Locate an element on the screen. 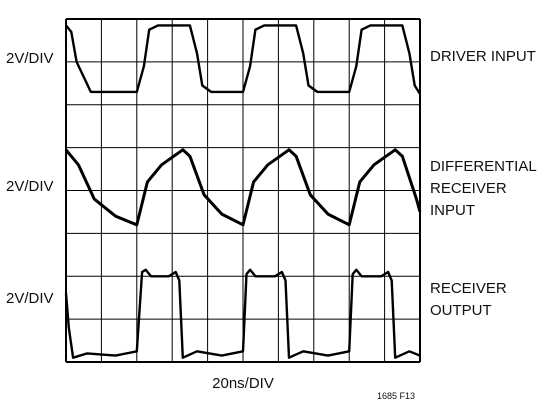  left-scale-label-diff: 2V/DIV is located at coordinates (30, 186).